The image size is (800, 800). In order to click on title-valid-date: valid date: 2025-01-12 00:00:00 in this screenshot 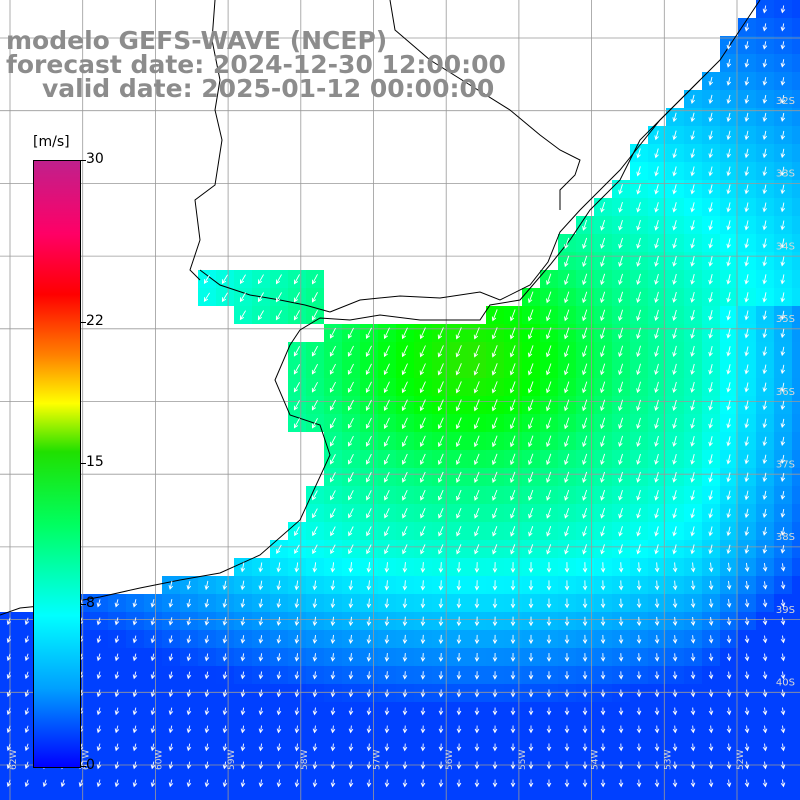, I will do `click(268, 88)`.